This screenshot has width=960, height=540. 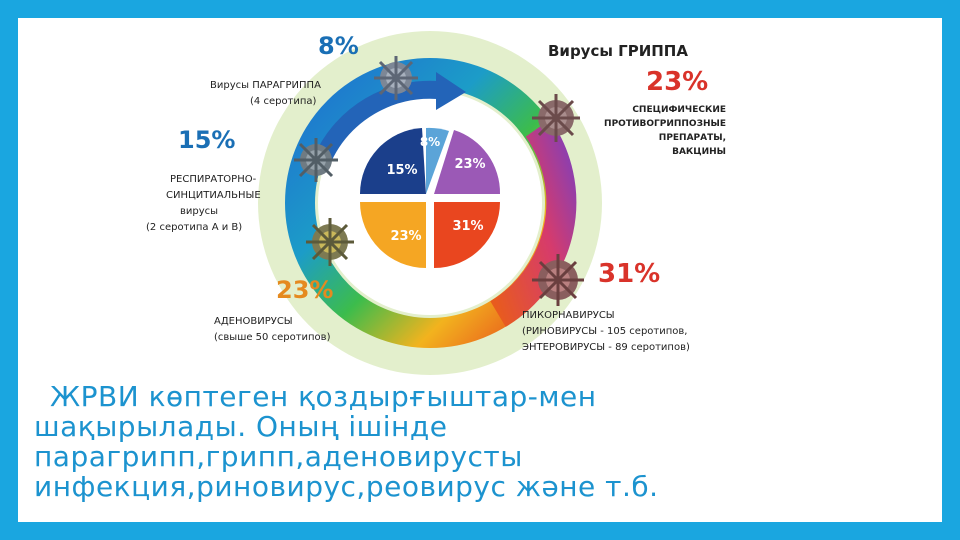 What do you see at coordinates (430, 142) in the screenshot?
I see `pie-label-paraflu: 8%` at bounding box center [430, 142].